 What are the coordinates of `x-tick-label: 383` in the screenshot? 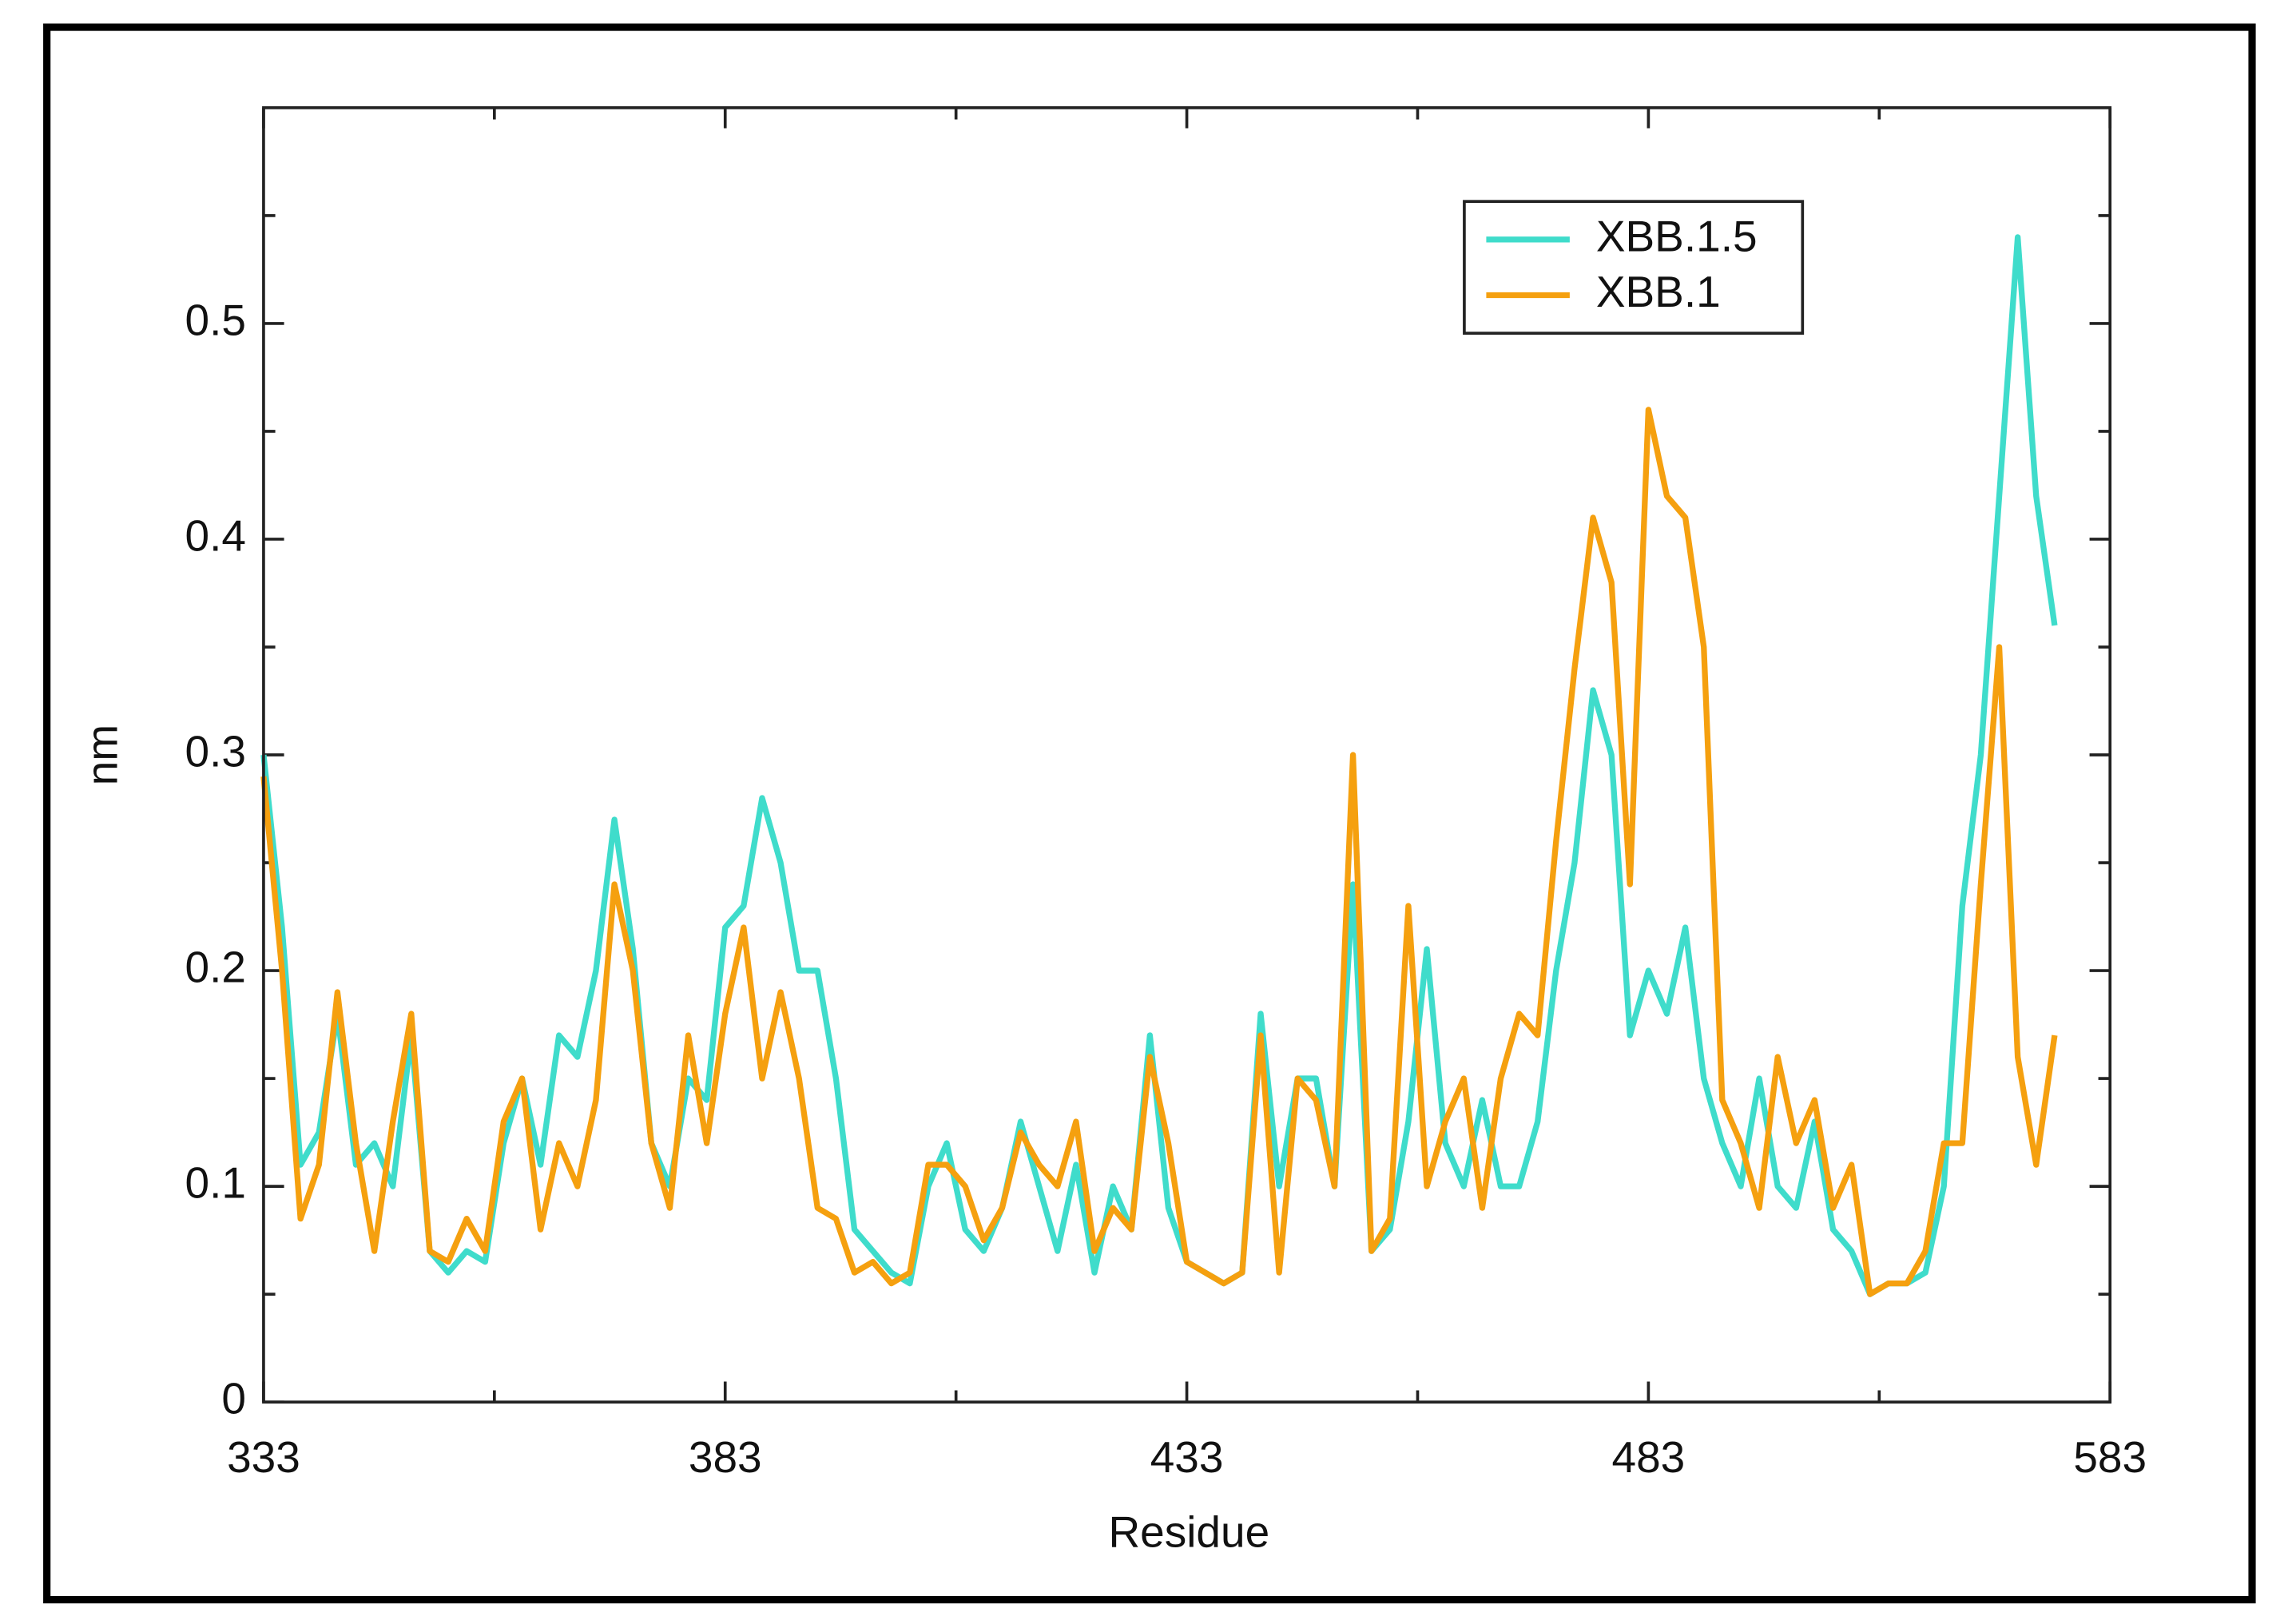 It's located at (725, 1457).